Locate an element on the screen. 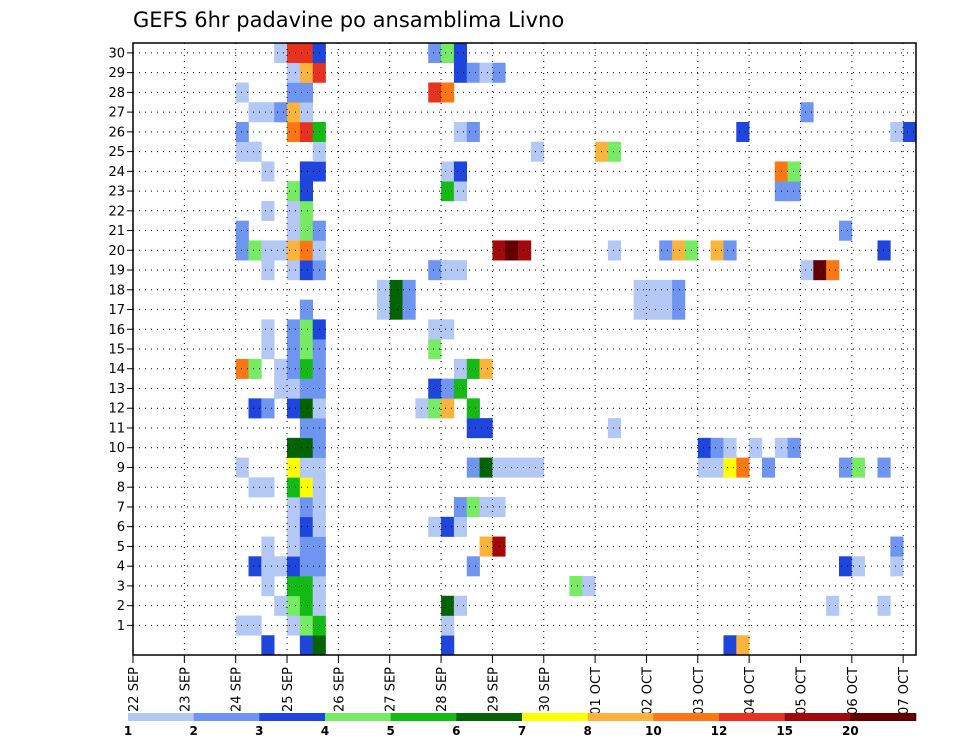 Image resolution: width=960 pixels, height=742 pixels. legend-label: 8 is located at coordinates (587, 731).